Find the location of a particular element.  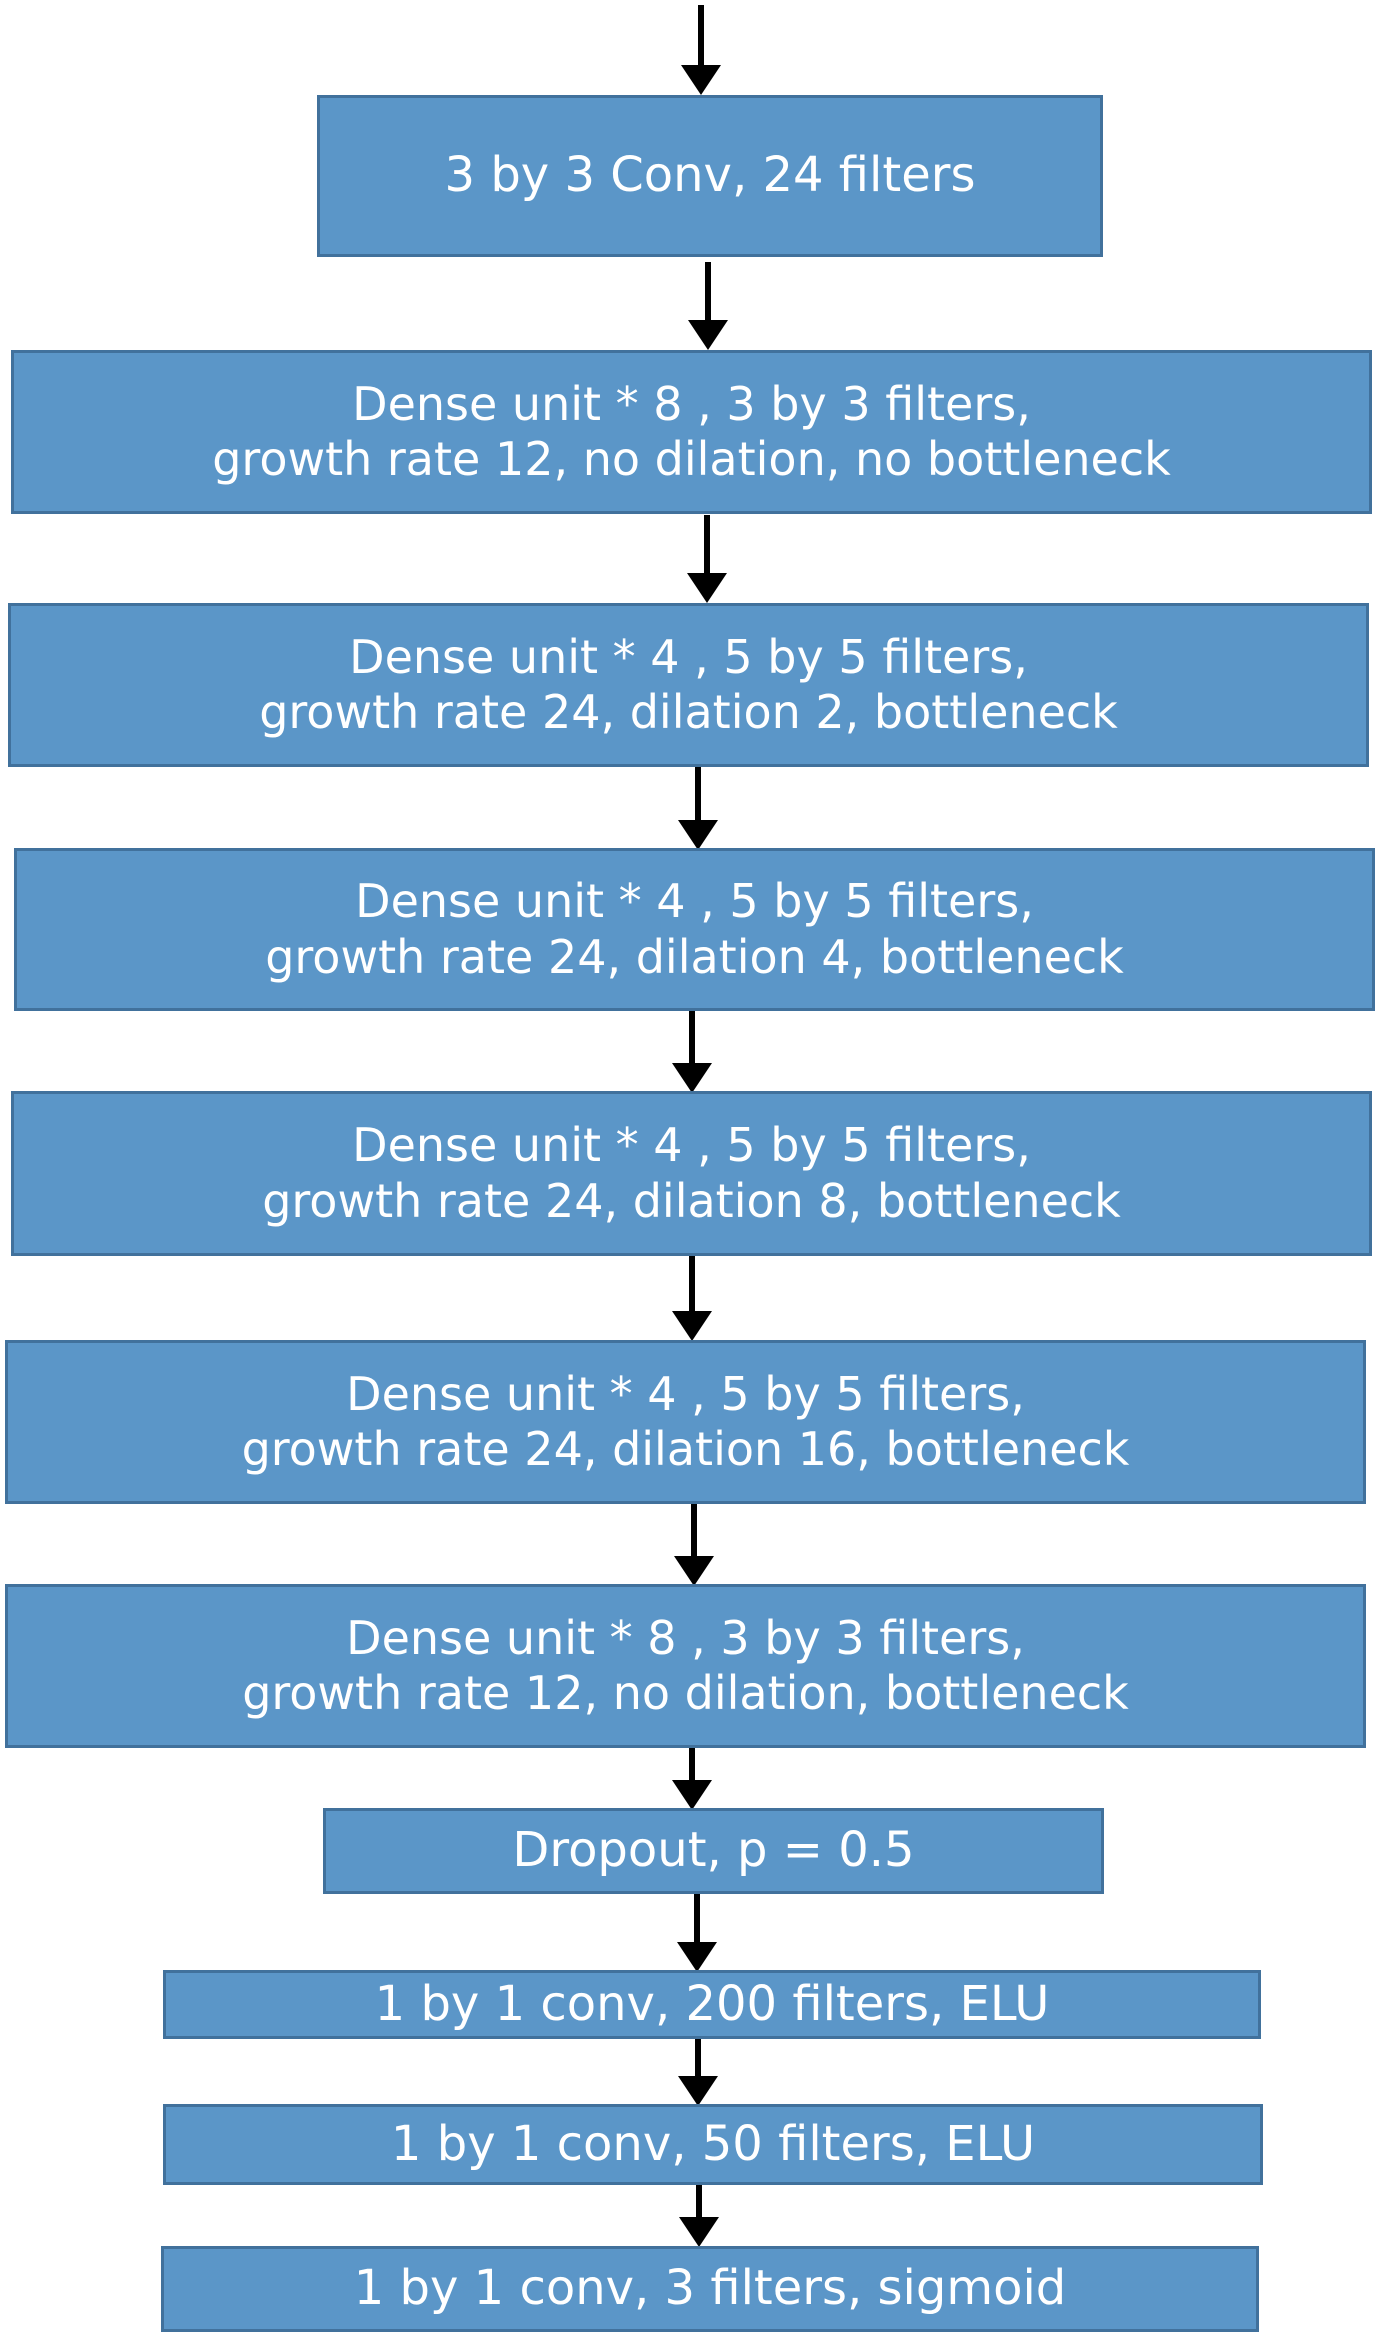

conv-200-node: 1 by 1 conv, 200 filters, ELU is located at coordinates (712, 2004).